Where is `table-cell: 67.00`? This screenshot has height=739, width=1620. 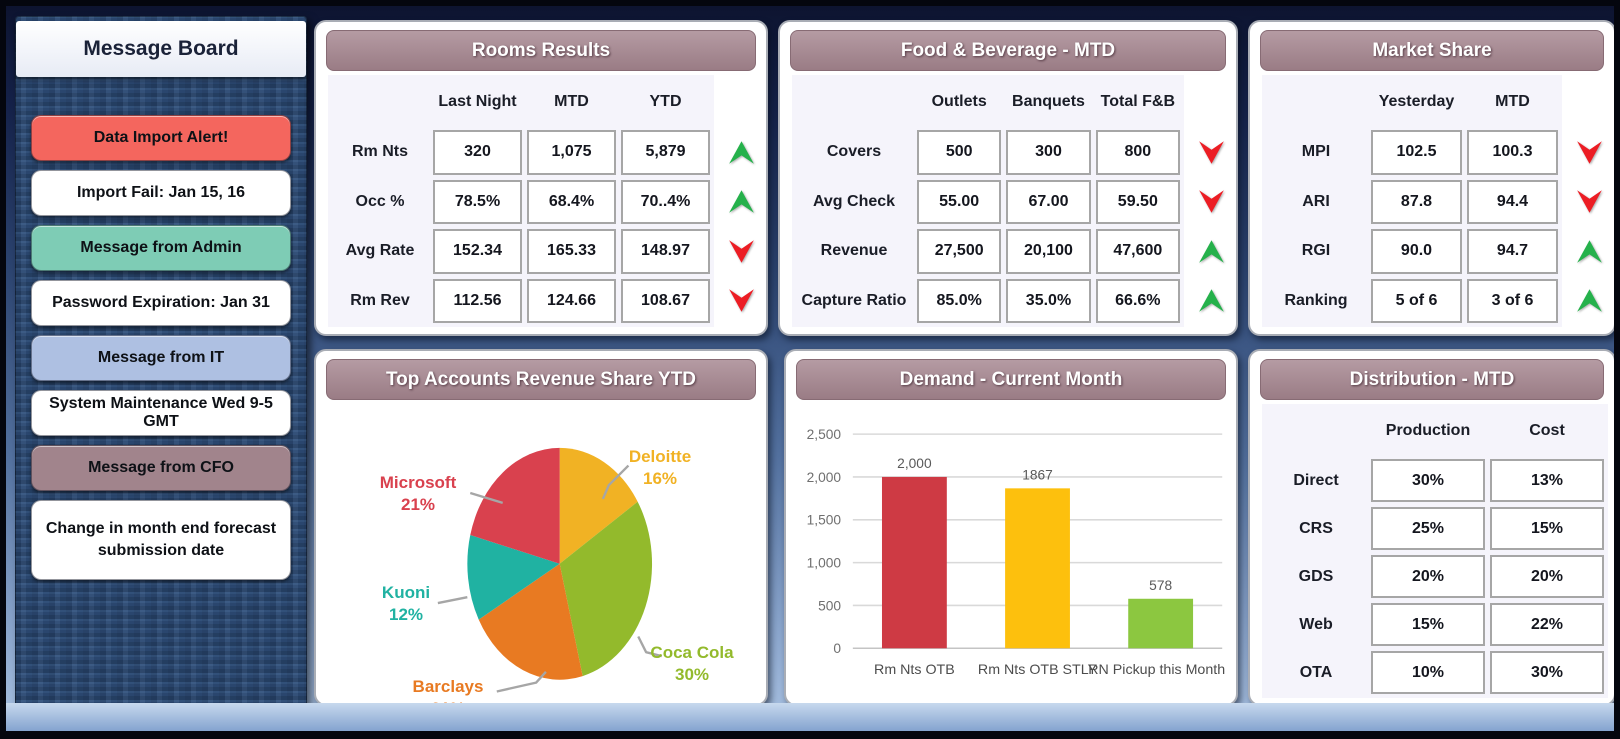 table-cell: 67.00 is located at coordinates (1048, 201).